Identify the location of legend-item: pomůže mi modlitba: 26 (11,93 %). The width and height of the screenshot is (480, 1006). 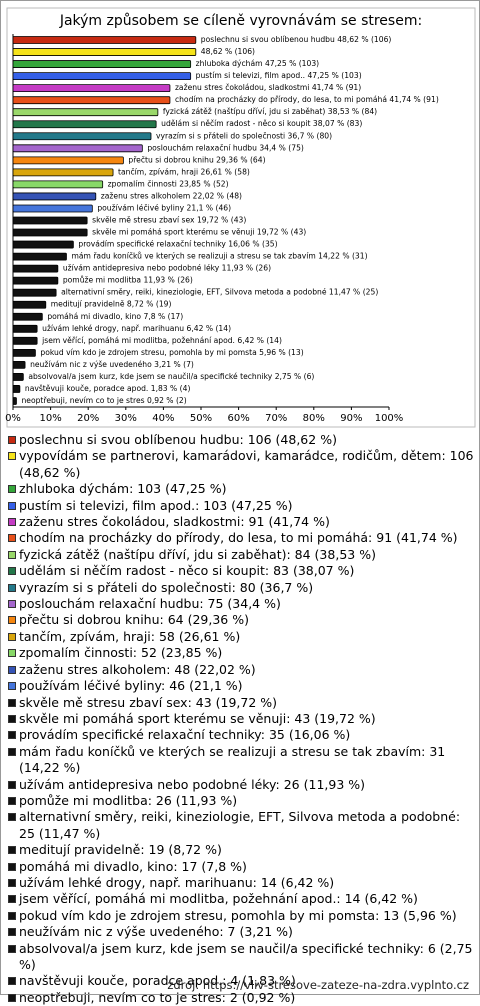
(241, 801).